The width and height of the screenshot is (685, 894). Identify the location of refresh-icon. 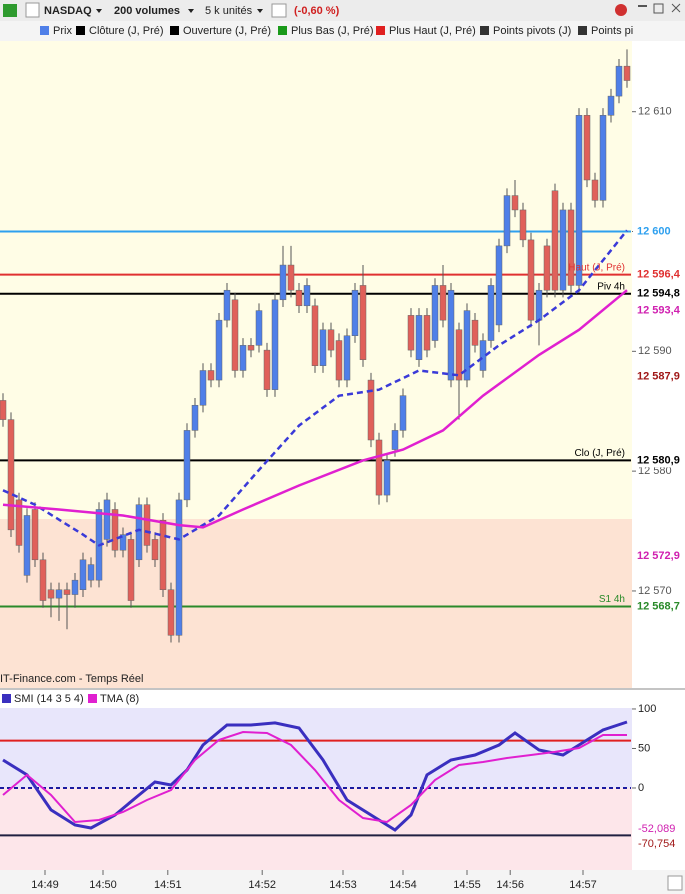
(621, 10).